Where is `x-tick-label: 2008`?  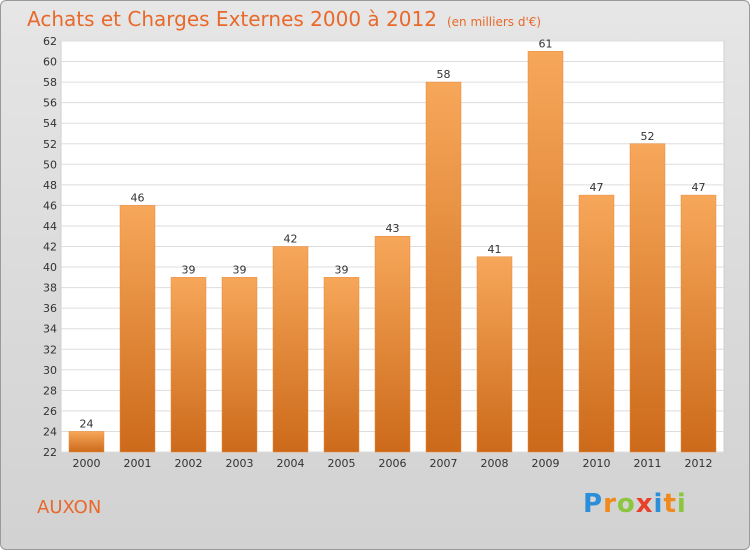
x-tick-label: 2008 is located at coordinates (495, 463).